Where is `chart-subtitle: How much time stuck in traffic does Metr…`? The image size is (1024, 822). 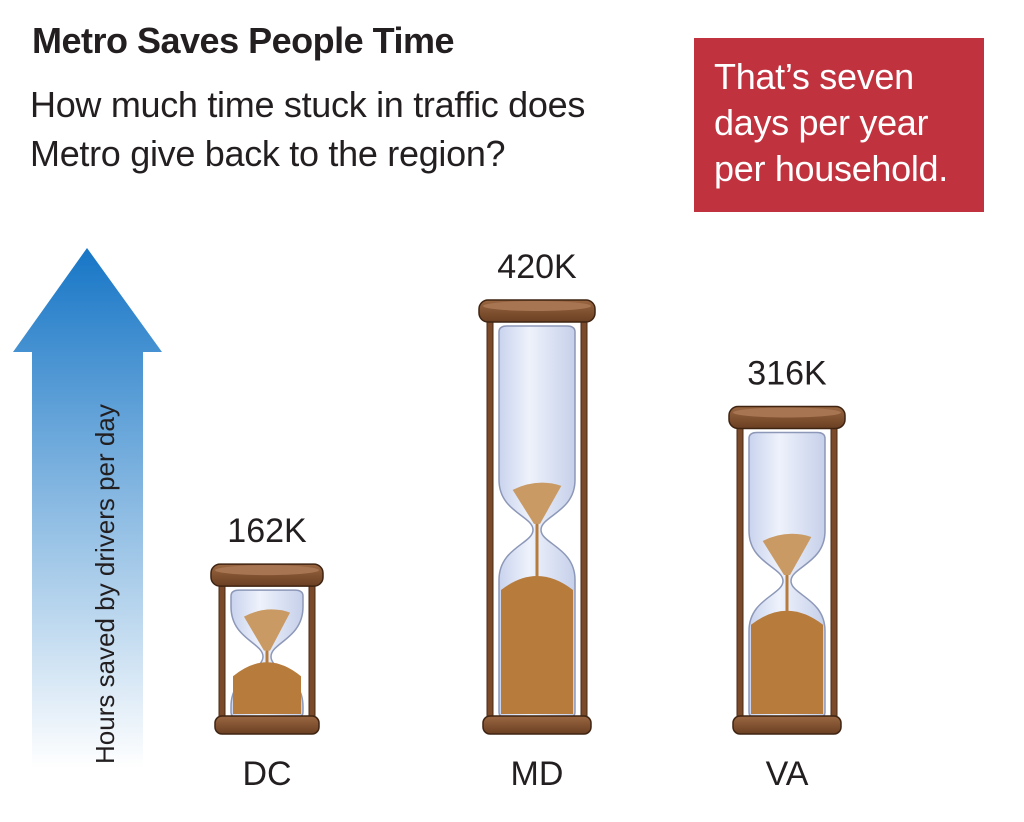 chart-subtitle: How much time stuck in traffic does Metr… is located at coordinates (308, 129).